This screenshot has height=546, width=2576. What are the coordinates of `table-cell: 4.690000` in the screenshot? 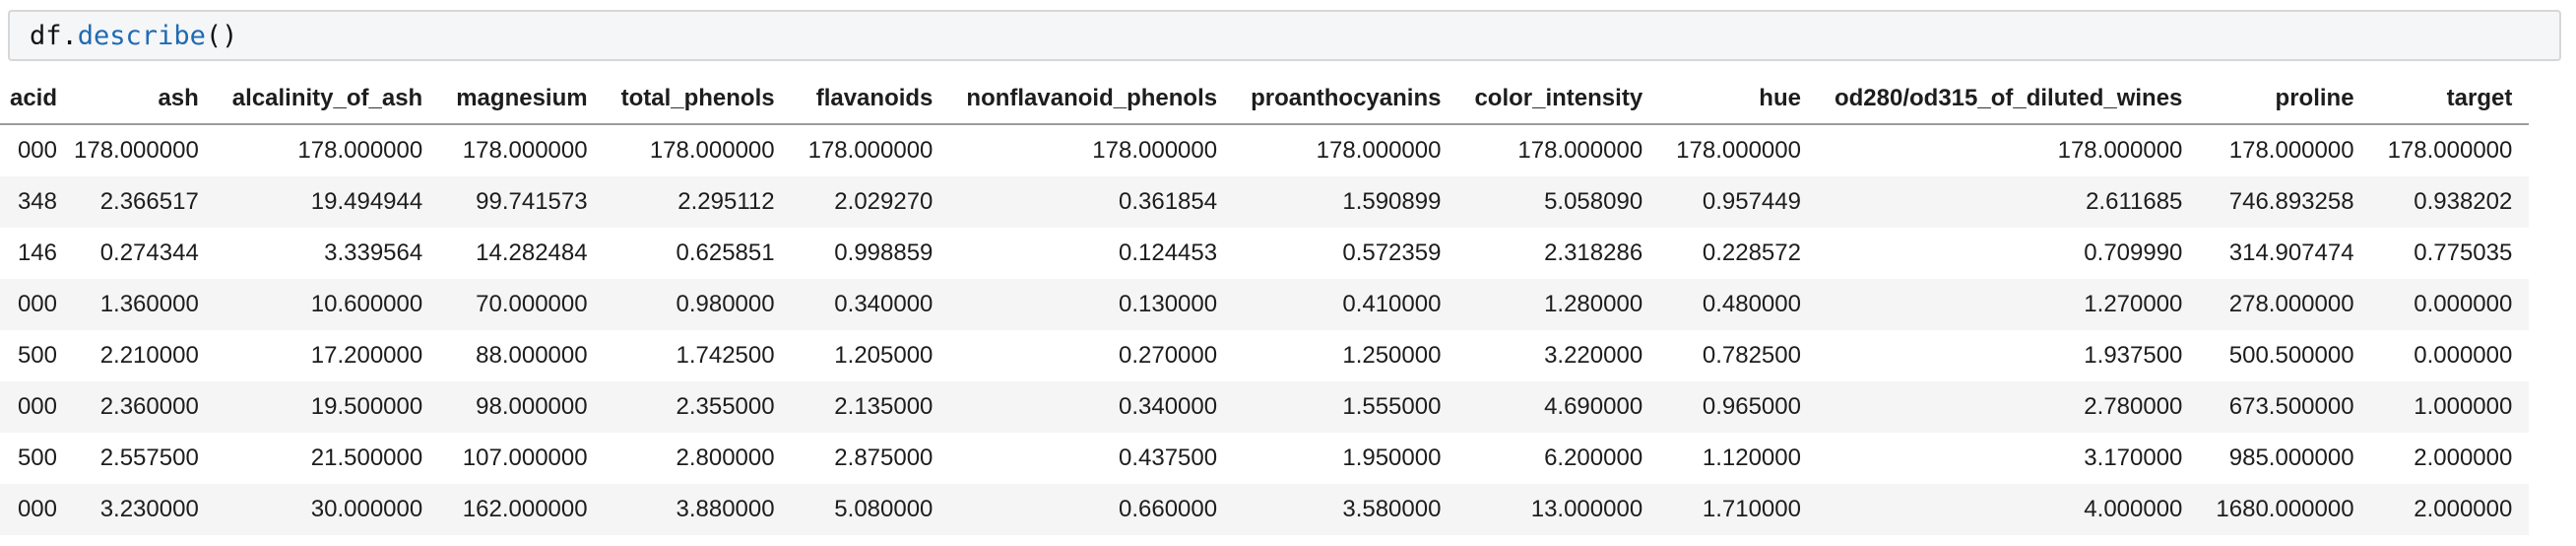 It's located at (1593, 406).